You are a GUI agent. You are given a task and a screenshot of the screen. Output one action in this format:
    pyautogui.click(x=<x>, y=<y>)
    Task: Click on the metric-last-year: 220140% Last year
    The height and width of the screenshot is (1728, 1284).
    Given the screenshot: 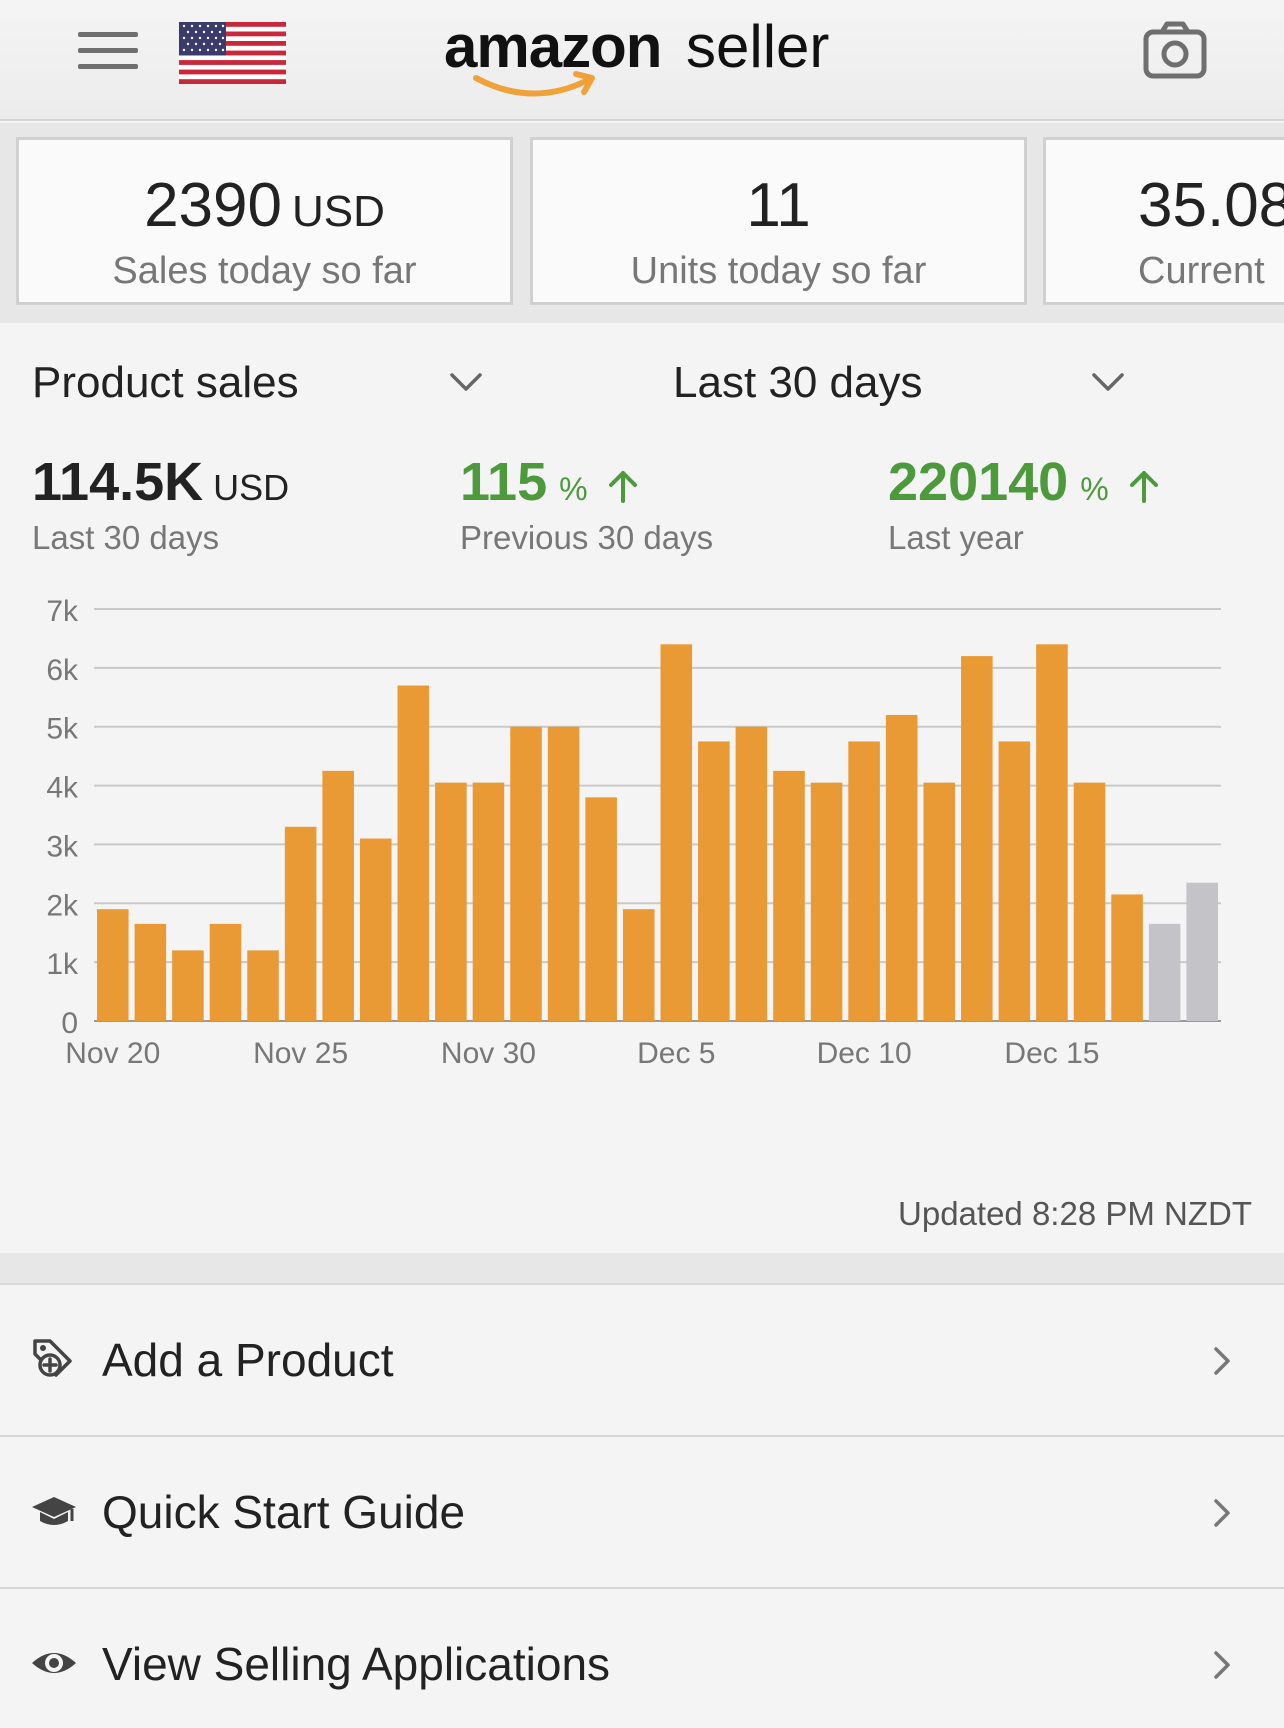 What is the action you would take?
    pyautogui.click(x=1024, y=504)
    